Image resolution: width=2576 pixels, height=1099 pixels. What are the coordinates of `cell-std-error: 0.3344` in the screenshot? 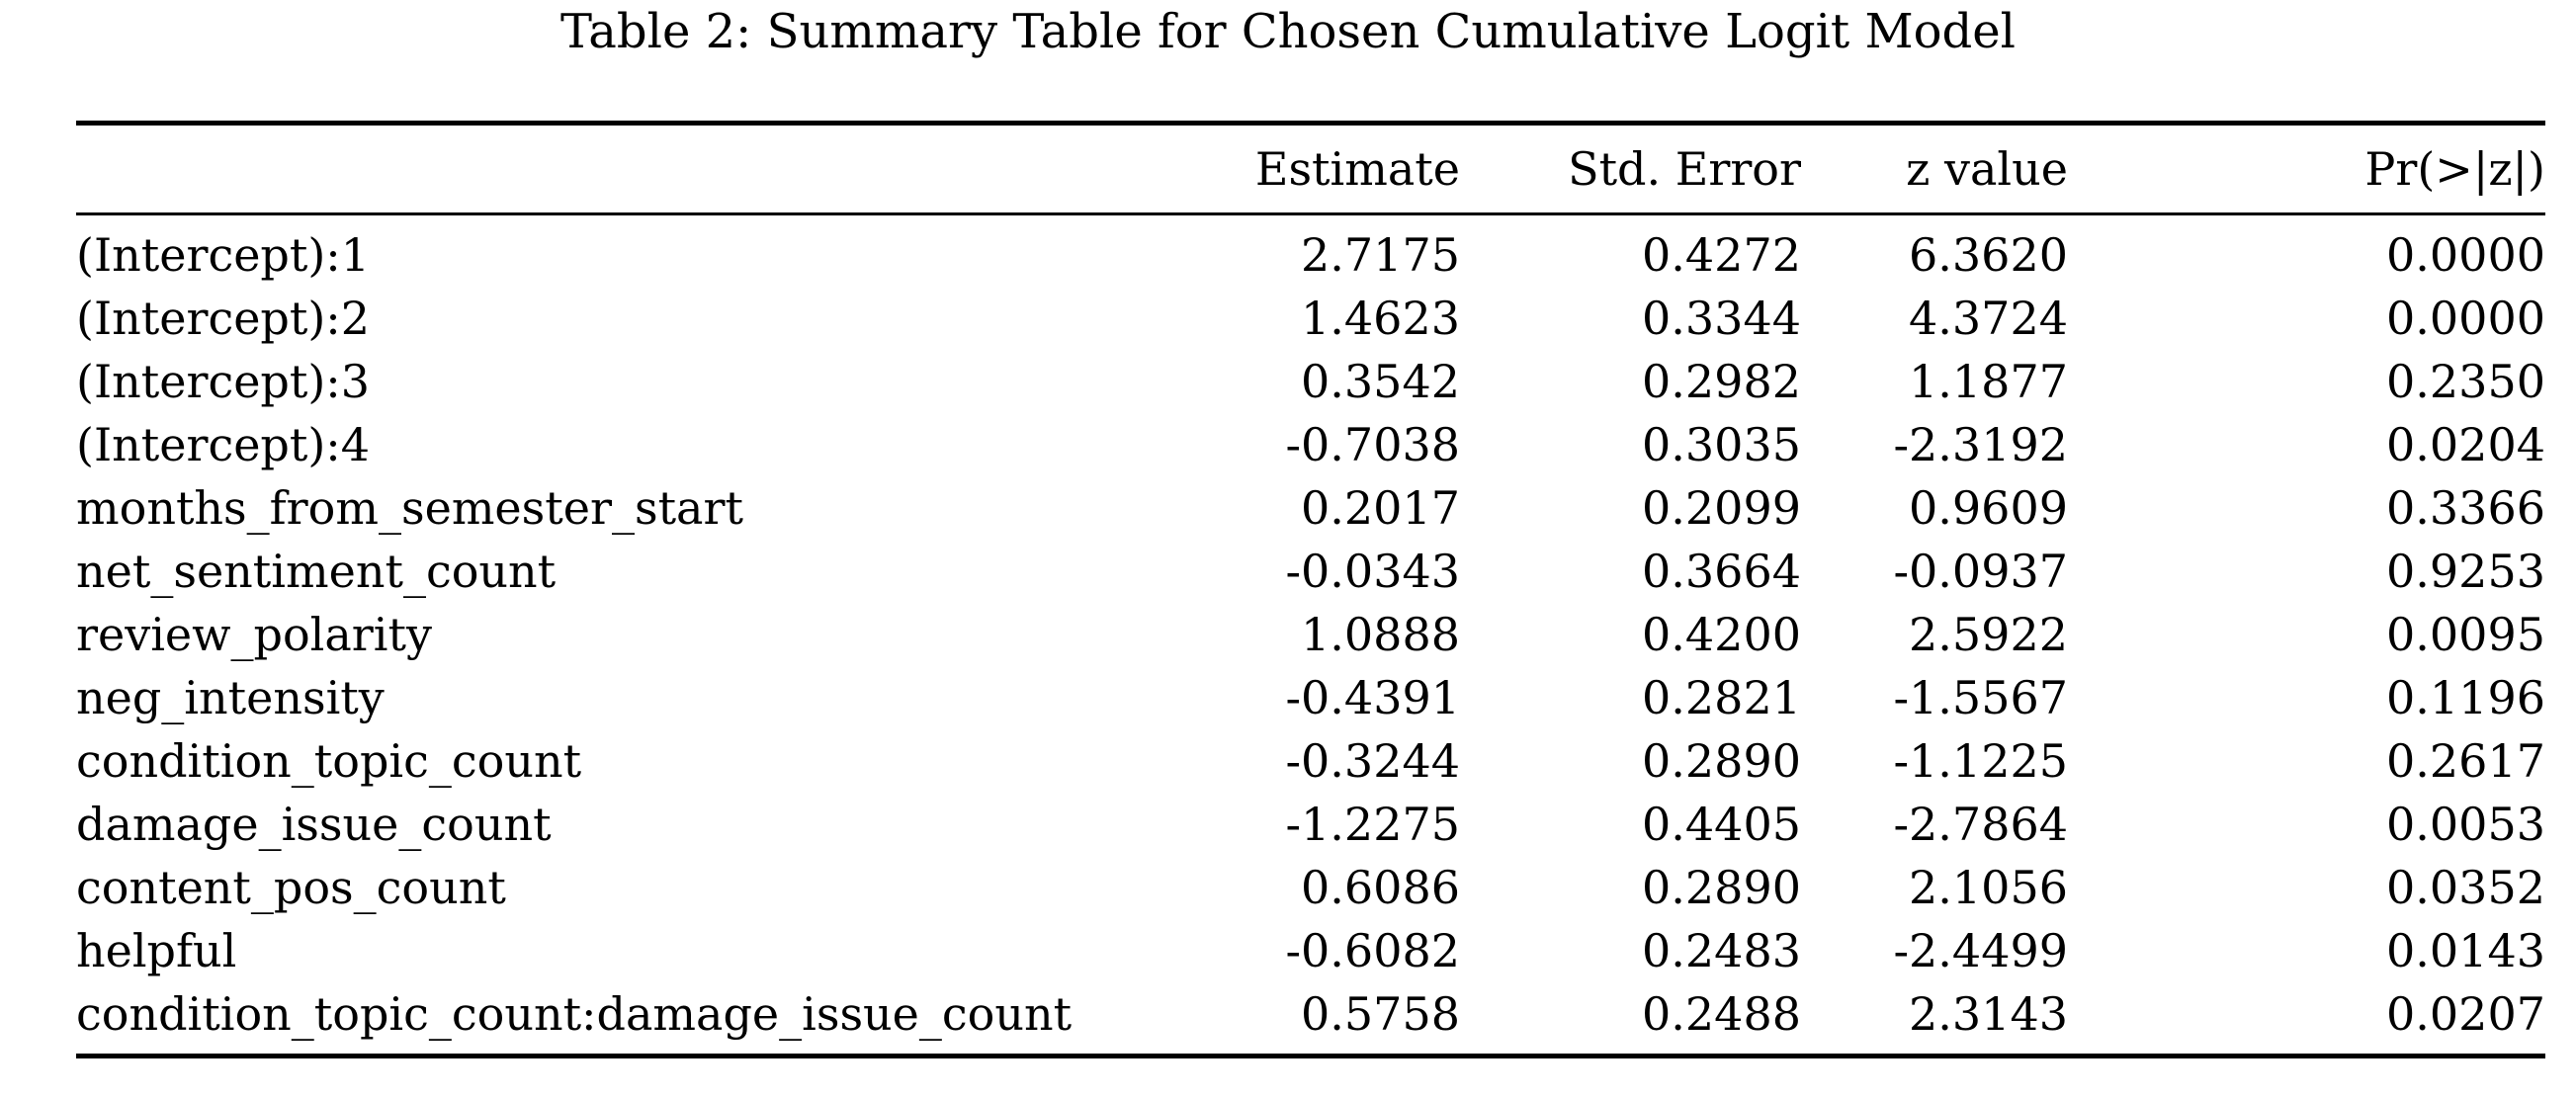 It's located at (1721, 318).